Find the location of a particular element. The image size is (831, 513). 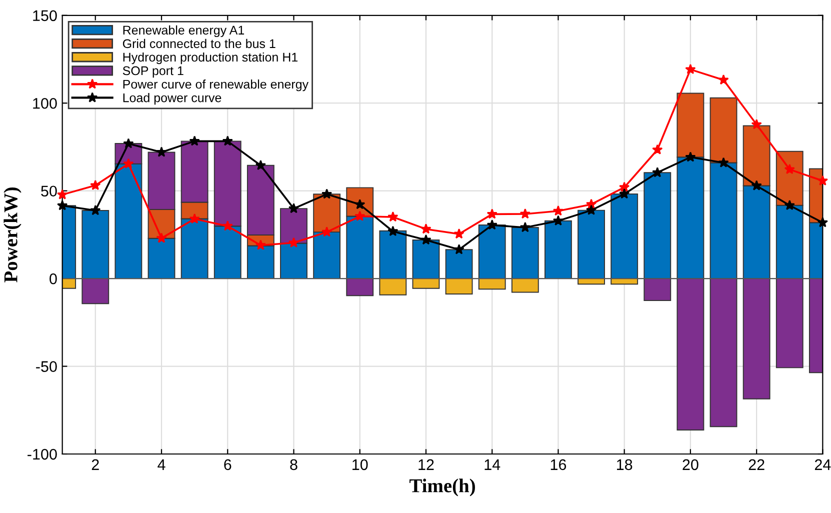

x-tick-label: 10 is located at coordinates (360, 464).